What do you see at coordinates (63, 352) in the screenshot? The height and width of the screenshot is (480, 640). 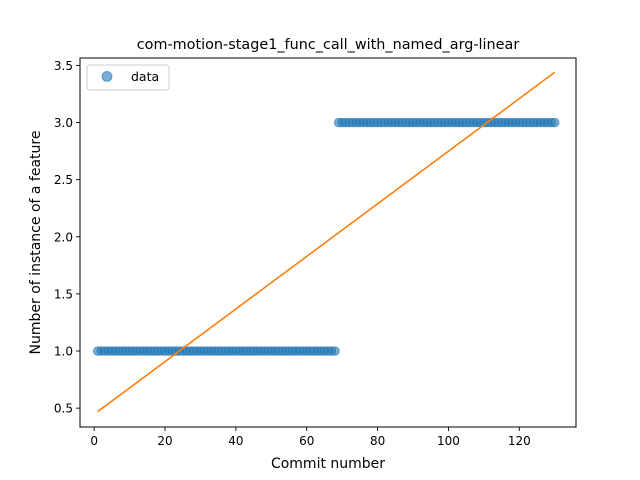 I see `y-tick-label: 1.0` at bounding box center [63, 352].